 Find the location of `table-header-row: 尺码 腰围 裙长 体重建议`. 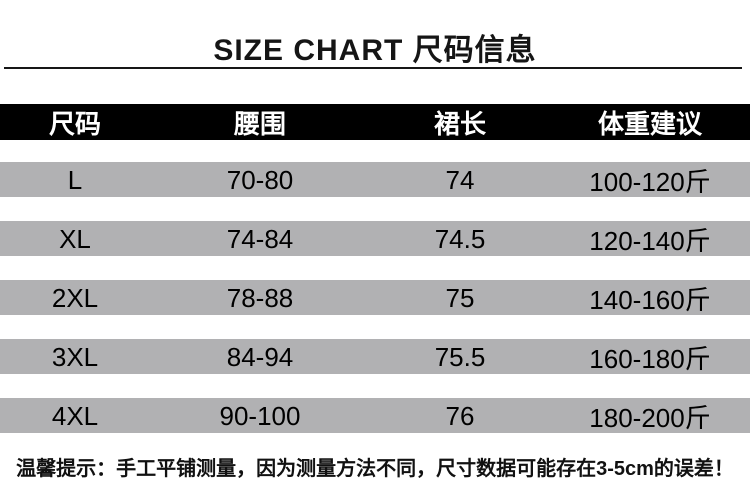

table-header-row: 尺码 腰围 裙长 体重建议 is located at coordinates (375, 122).